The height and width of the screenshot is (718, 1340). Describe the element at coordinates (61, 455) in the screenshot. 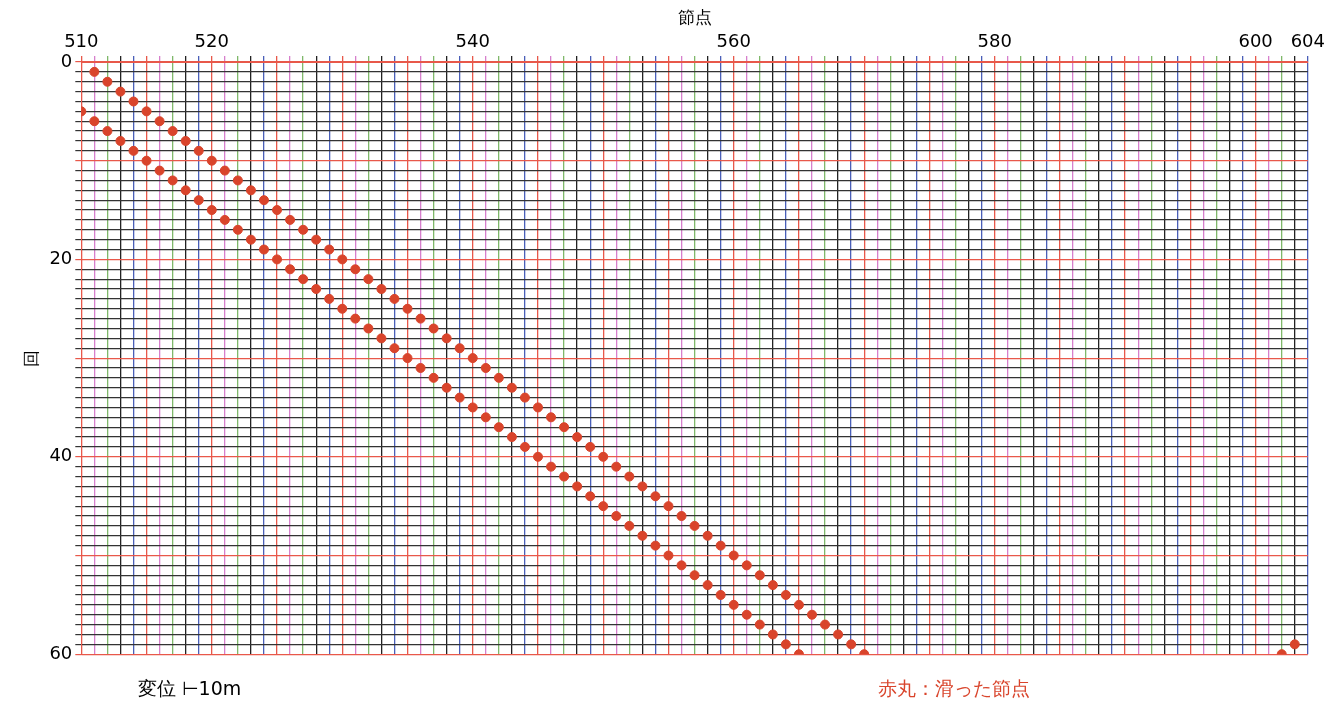

I see `y-tick-label: 40` at that location.